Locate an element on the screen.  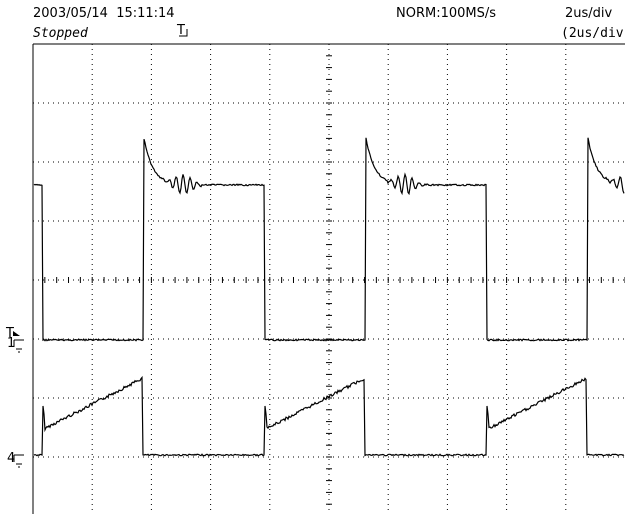
timebase: 2us/div is located at coordinates (589, 13).